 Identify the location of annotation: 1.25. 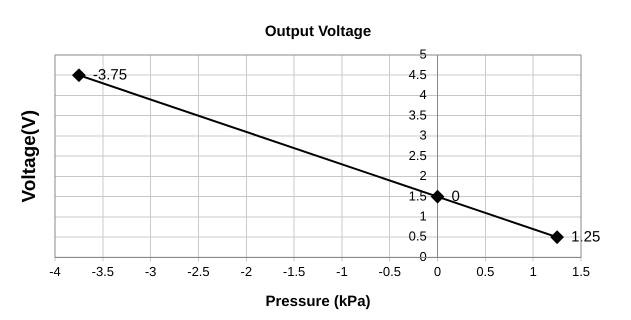
(585, 237).